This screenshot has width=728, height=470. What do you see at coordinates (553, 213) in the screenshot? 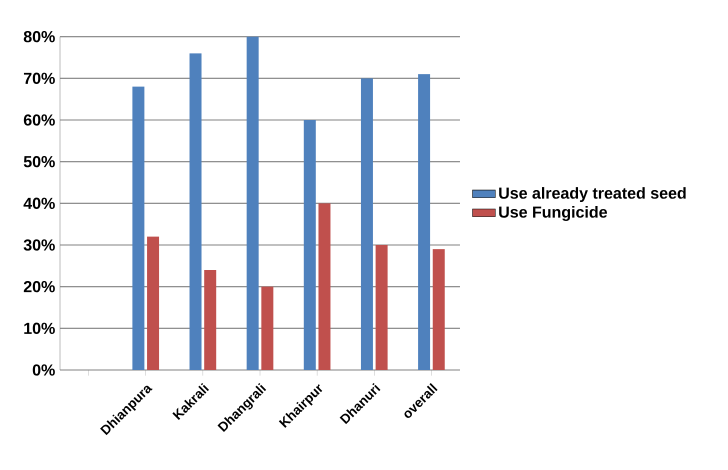
I see `legend-label: Use Fungicide` at bounding box center [553, 213].